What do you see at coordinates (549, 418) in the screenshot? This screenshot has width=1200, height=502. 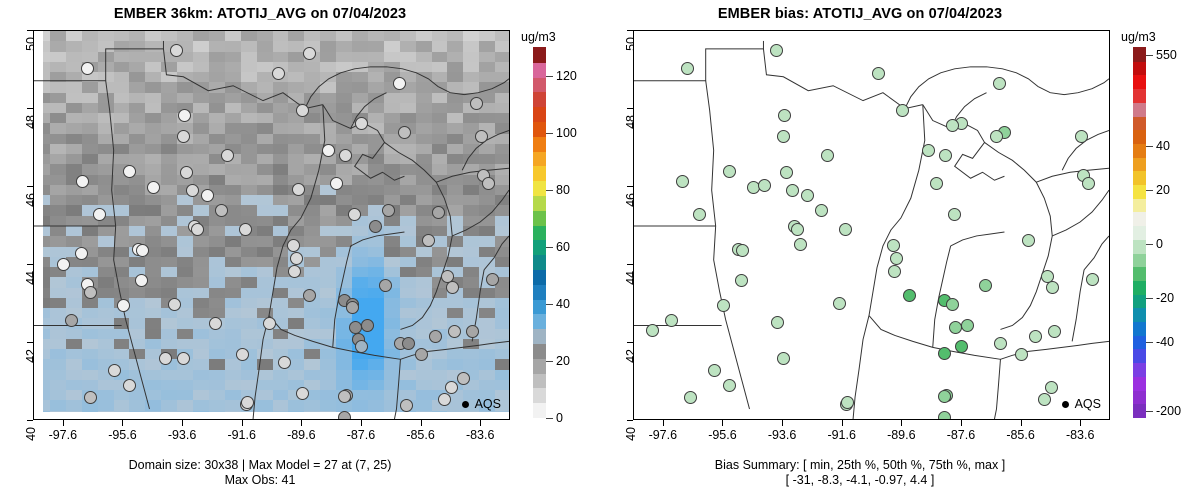 I see `colorbar-tick` at bounding box center [549, 418].